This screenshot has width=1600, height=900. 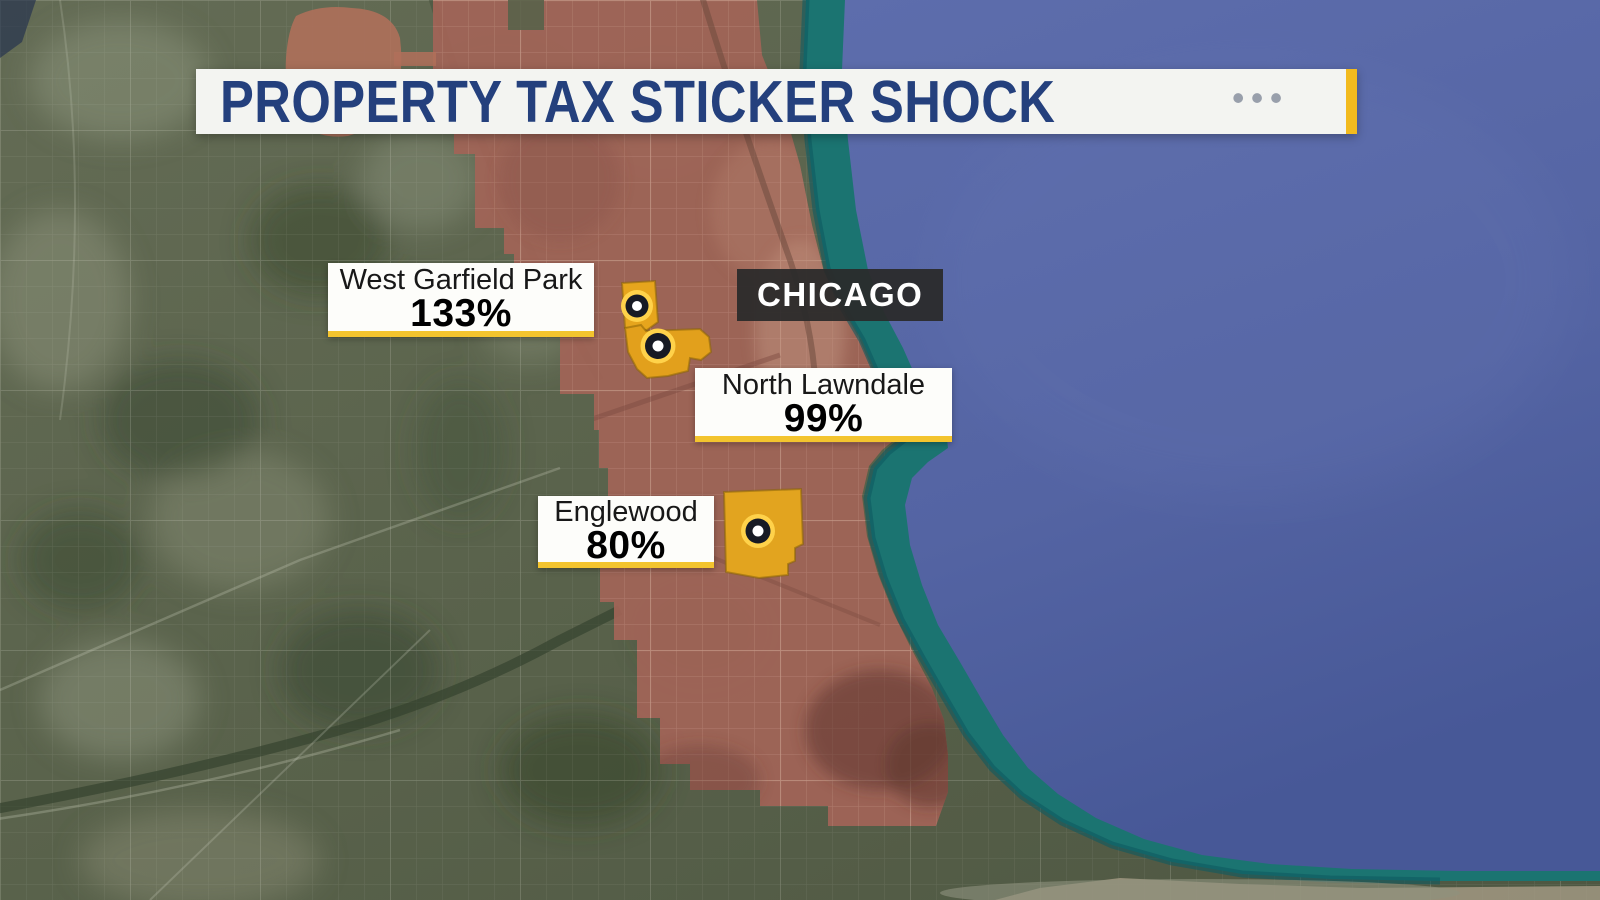 I want to click on city-label: CHICAGO, so click(x=840, y=295).